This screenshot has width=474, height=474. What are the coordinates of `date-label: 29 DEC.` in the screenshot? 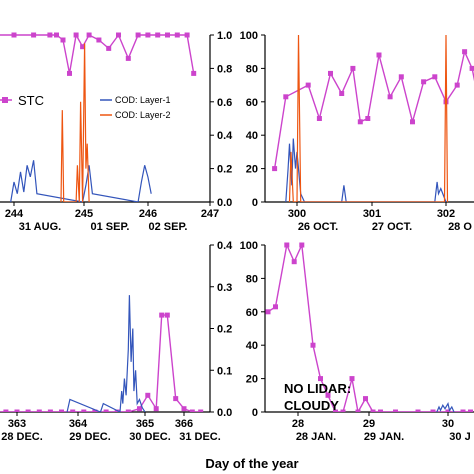 It's located at (90, 437).